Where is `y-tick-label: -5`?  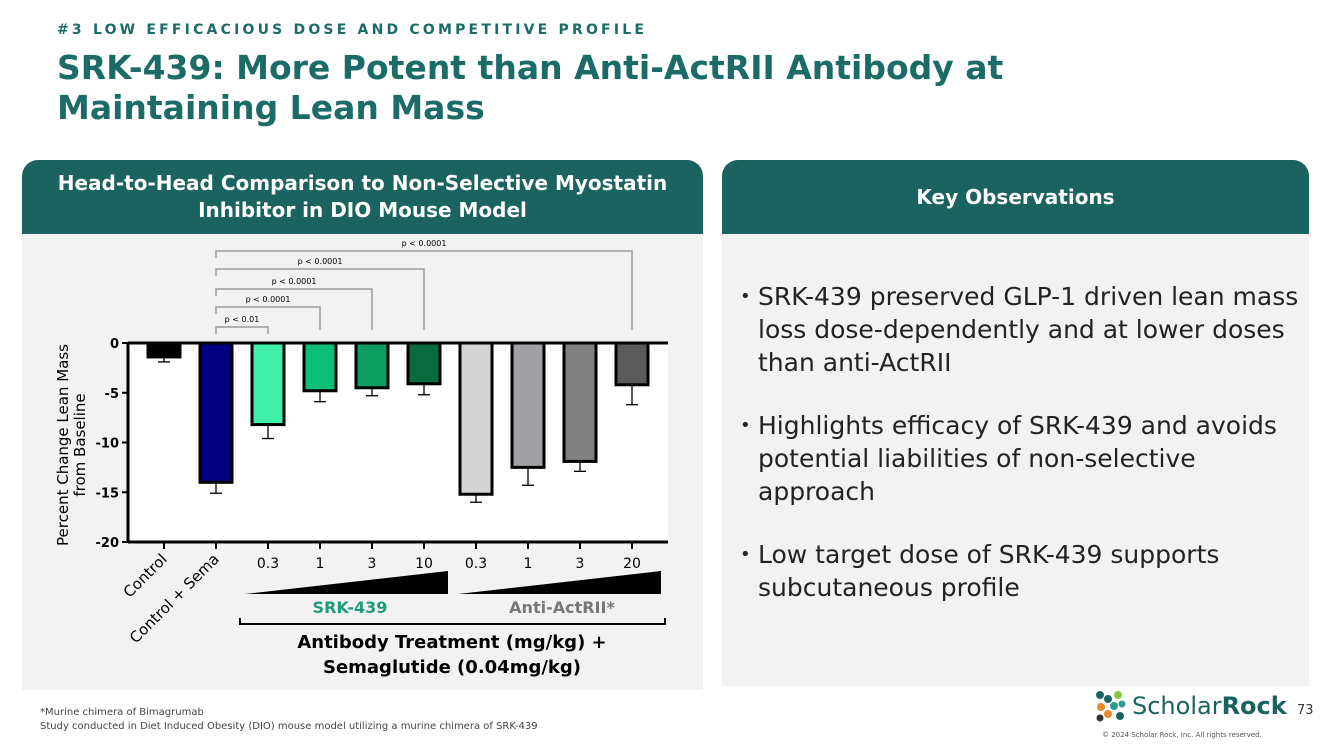 y-tick-label: -5 is located at coordinates (112, 394).